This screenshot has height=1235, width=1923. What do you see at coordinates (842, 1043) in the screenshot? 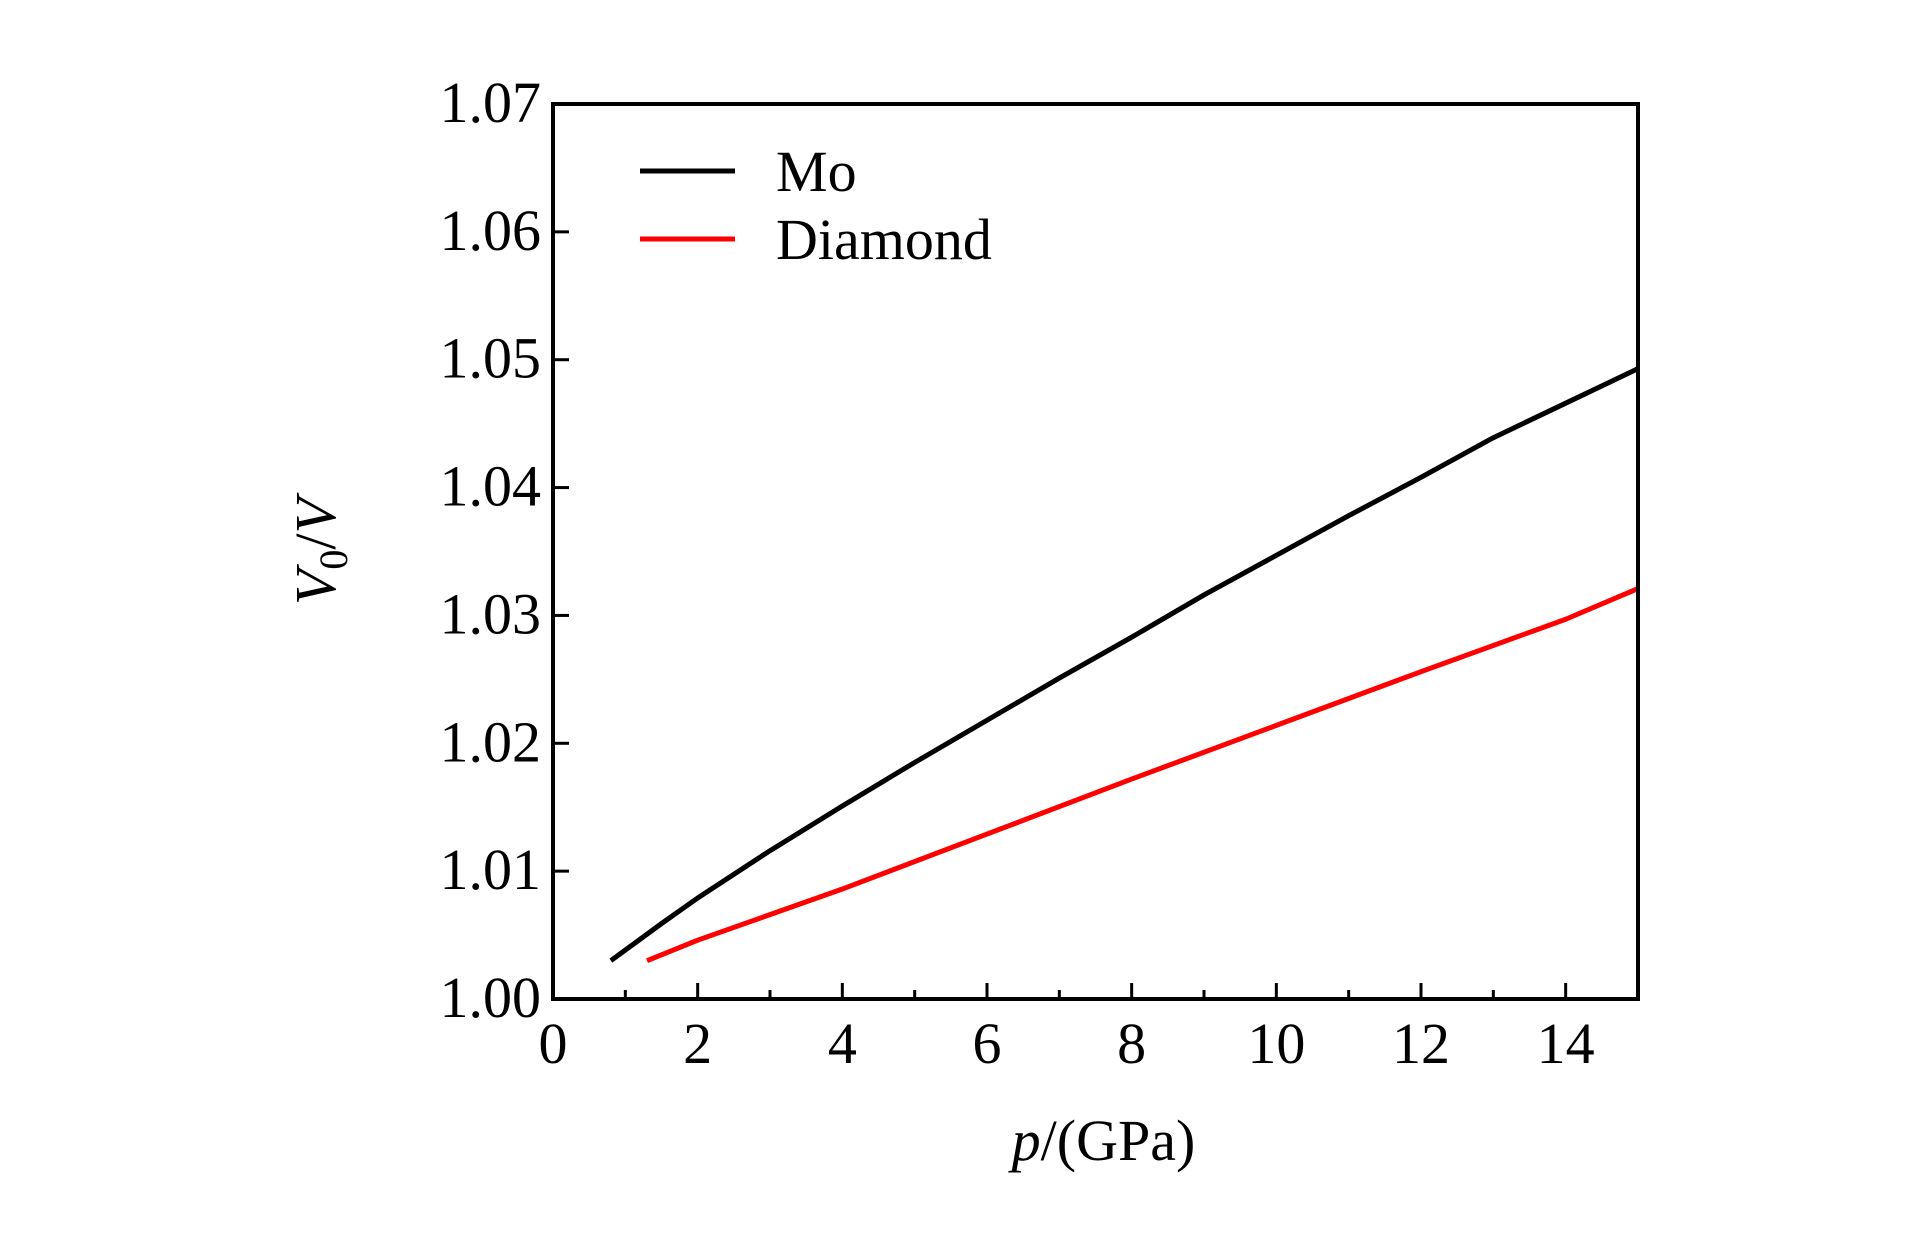
I see `x-tick-label: 4` at bounding box center [842, 1043].